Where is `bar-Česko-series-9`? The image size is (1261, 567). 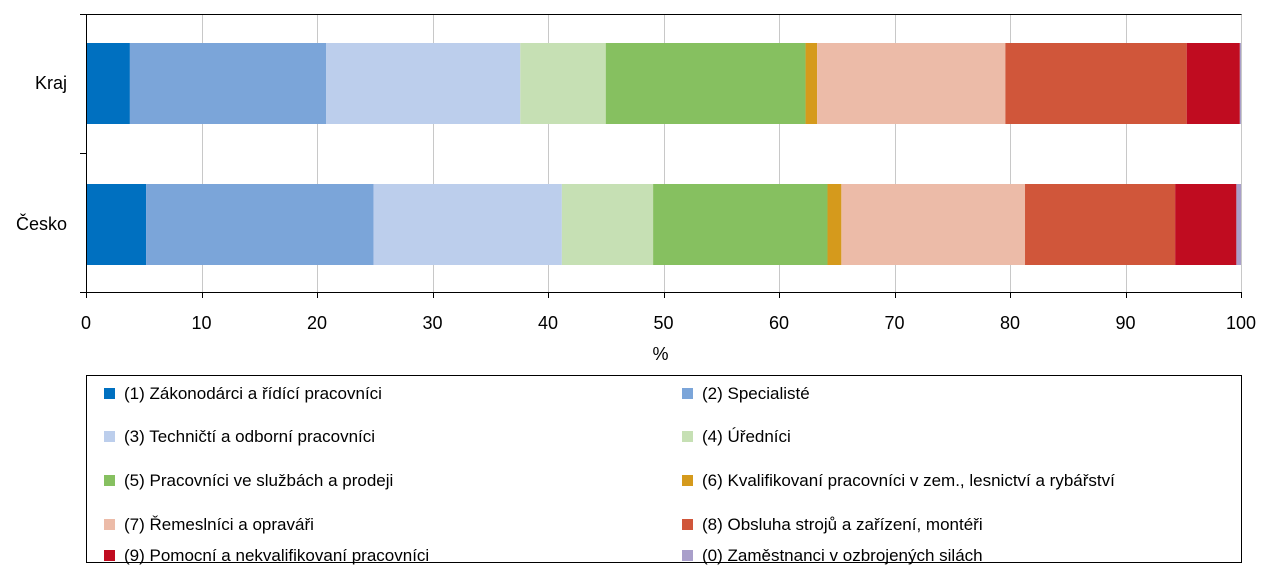
bar-Česko-series-9 is located at coordinates (1206, 224).